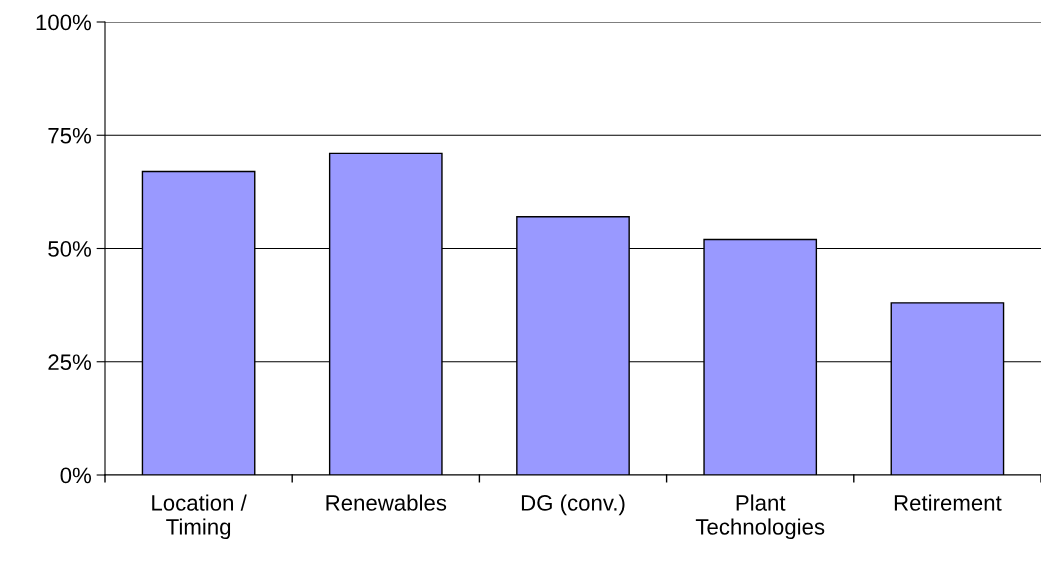 This screenshot has height=569, width=1041. I want to click on y-tick-label: 0%, so click(76, 475).